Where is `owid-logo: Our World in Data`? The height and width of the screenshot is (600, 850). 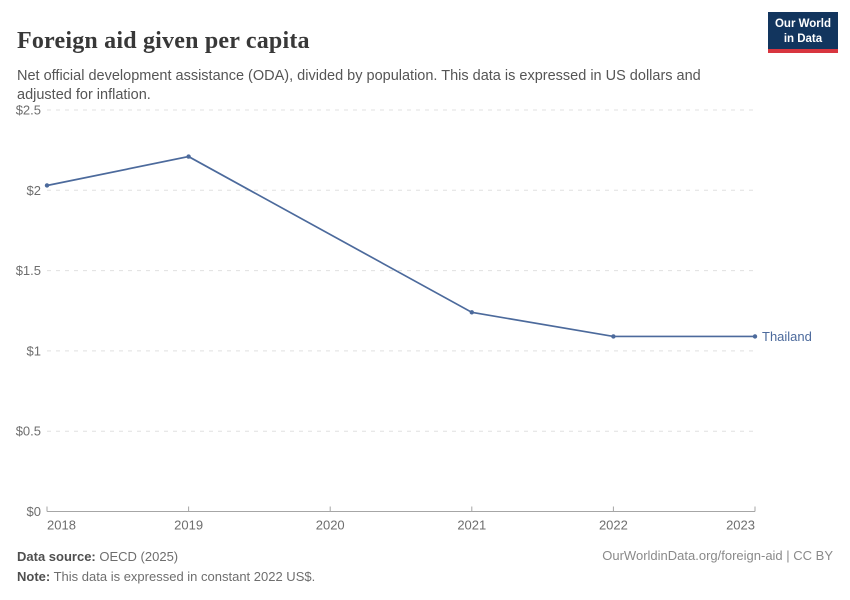 owid-logo: Our World in Data is located at coordinates (802, 33).